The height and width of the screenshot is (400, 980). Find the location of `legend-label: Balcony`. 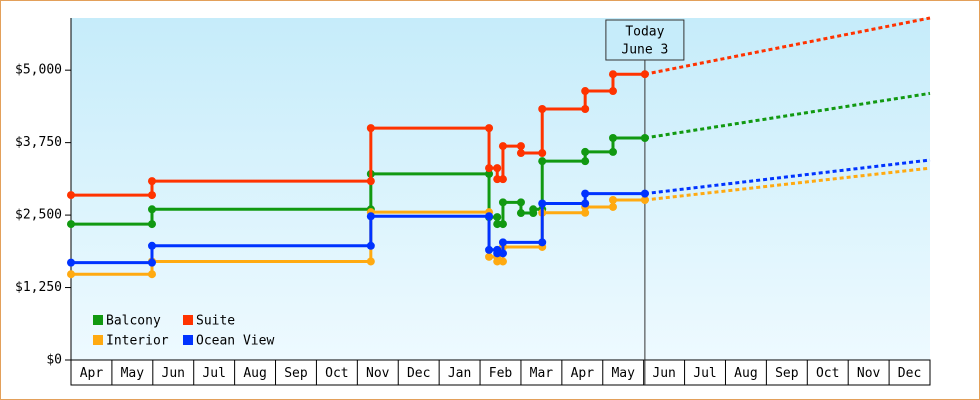

legend-label: Balcony is located at coordinates (133, 321).